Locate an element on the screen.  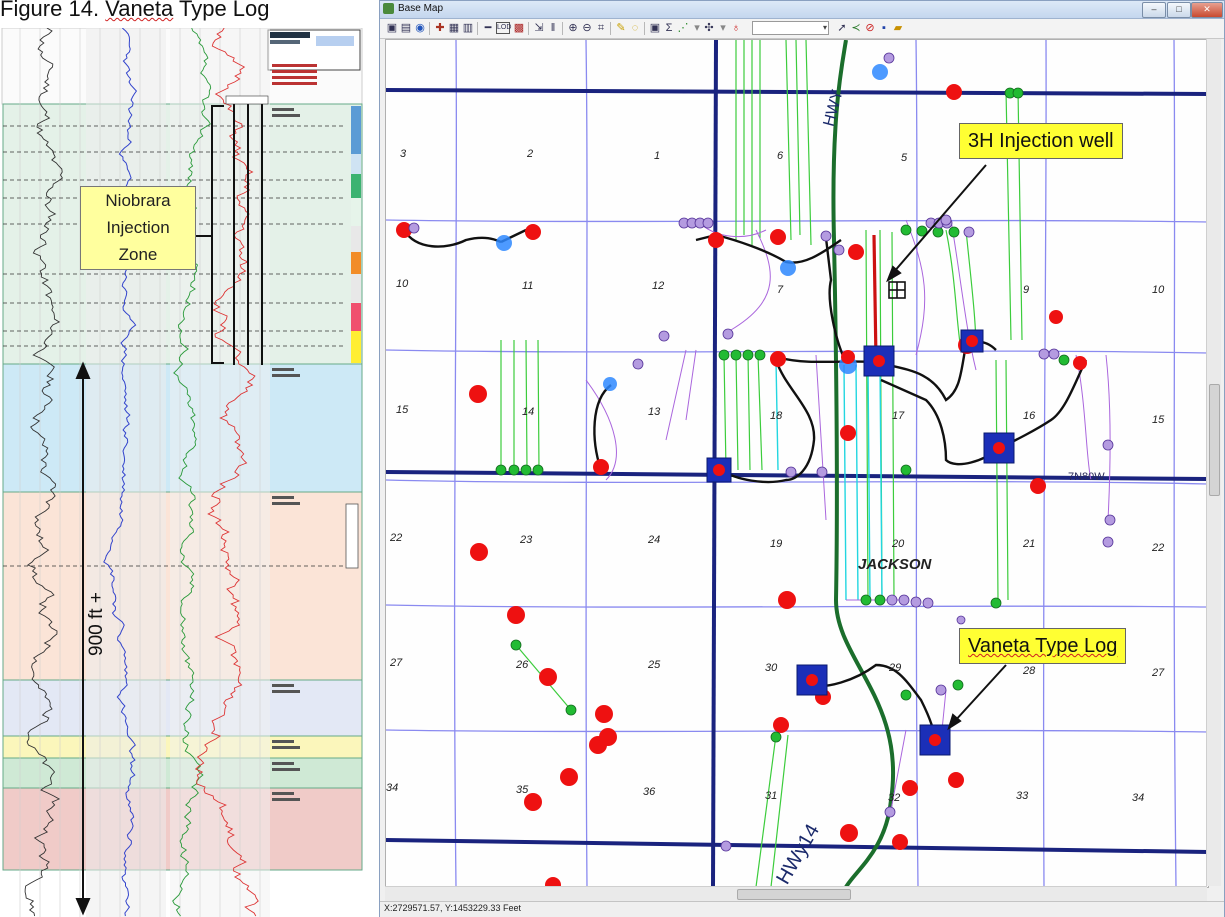
ruler-icon: ━ is located at coordinates (488, 28).